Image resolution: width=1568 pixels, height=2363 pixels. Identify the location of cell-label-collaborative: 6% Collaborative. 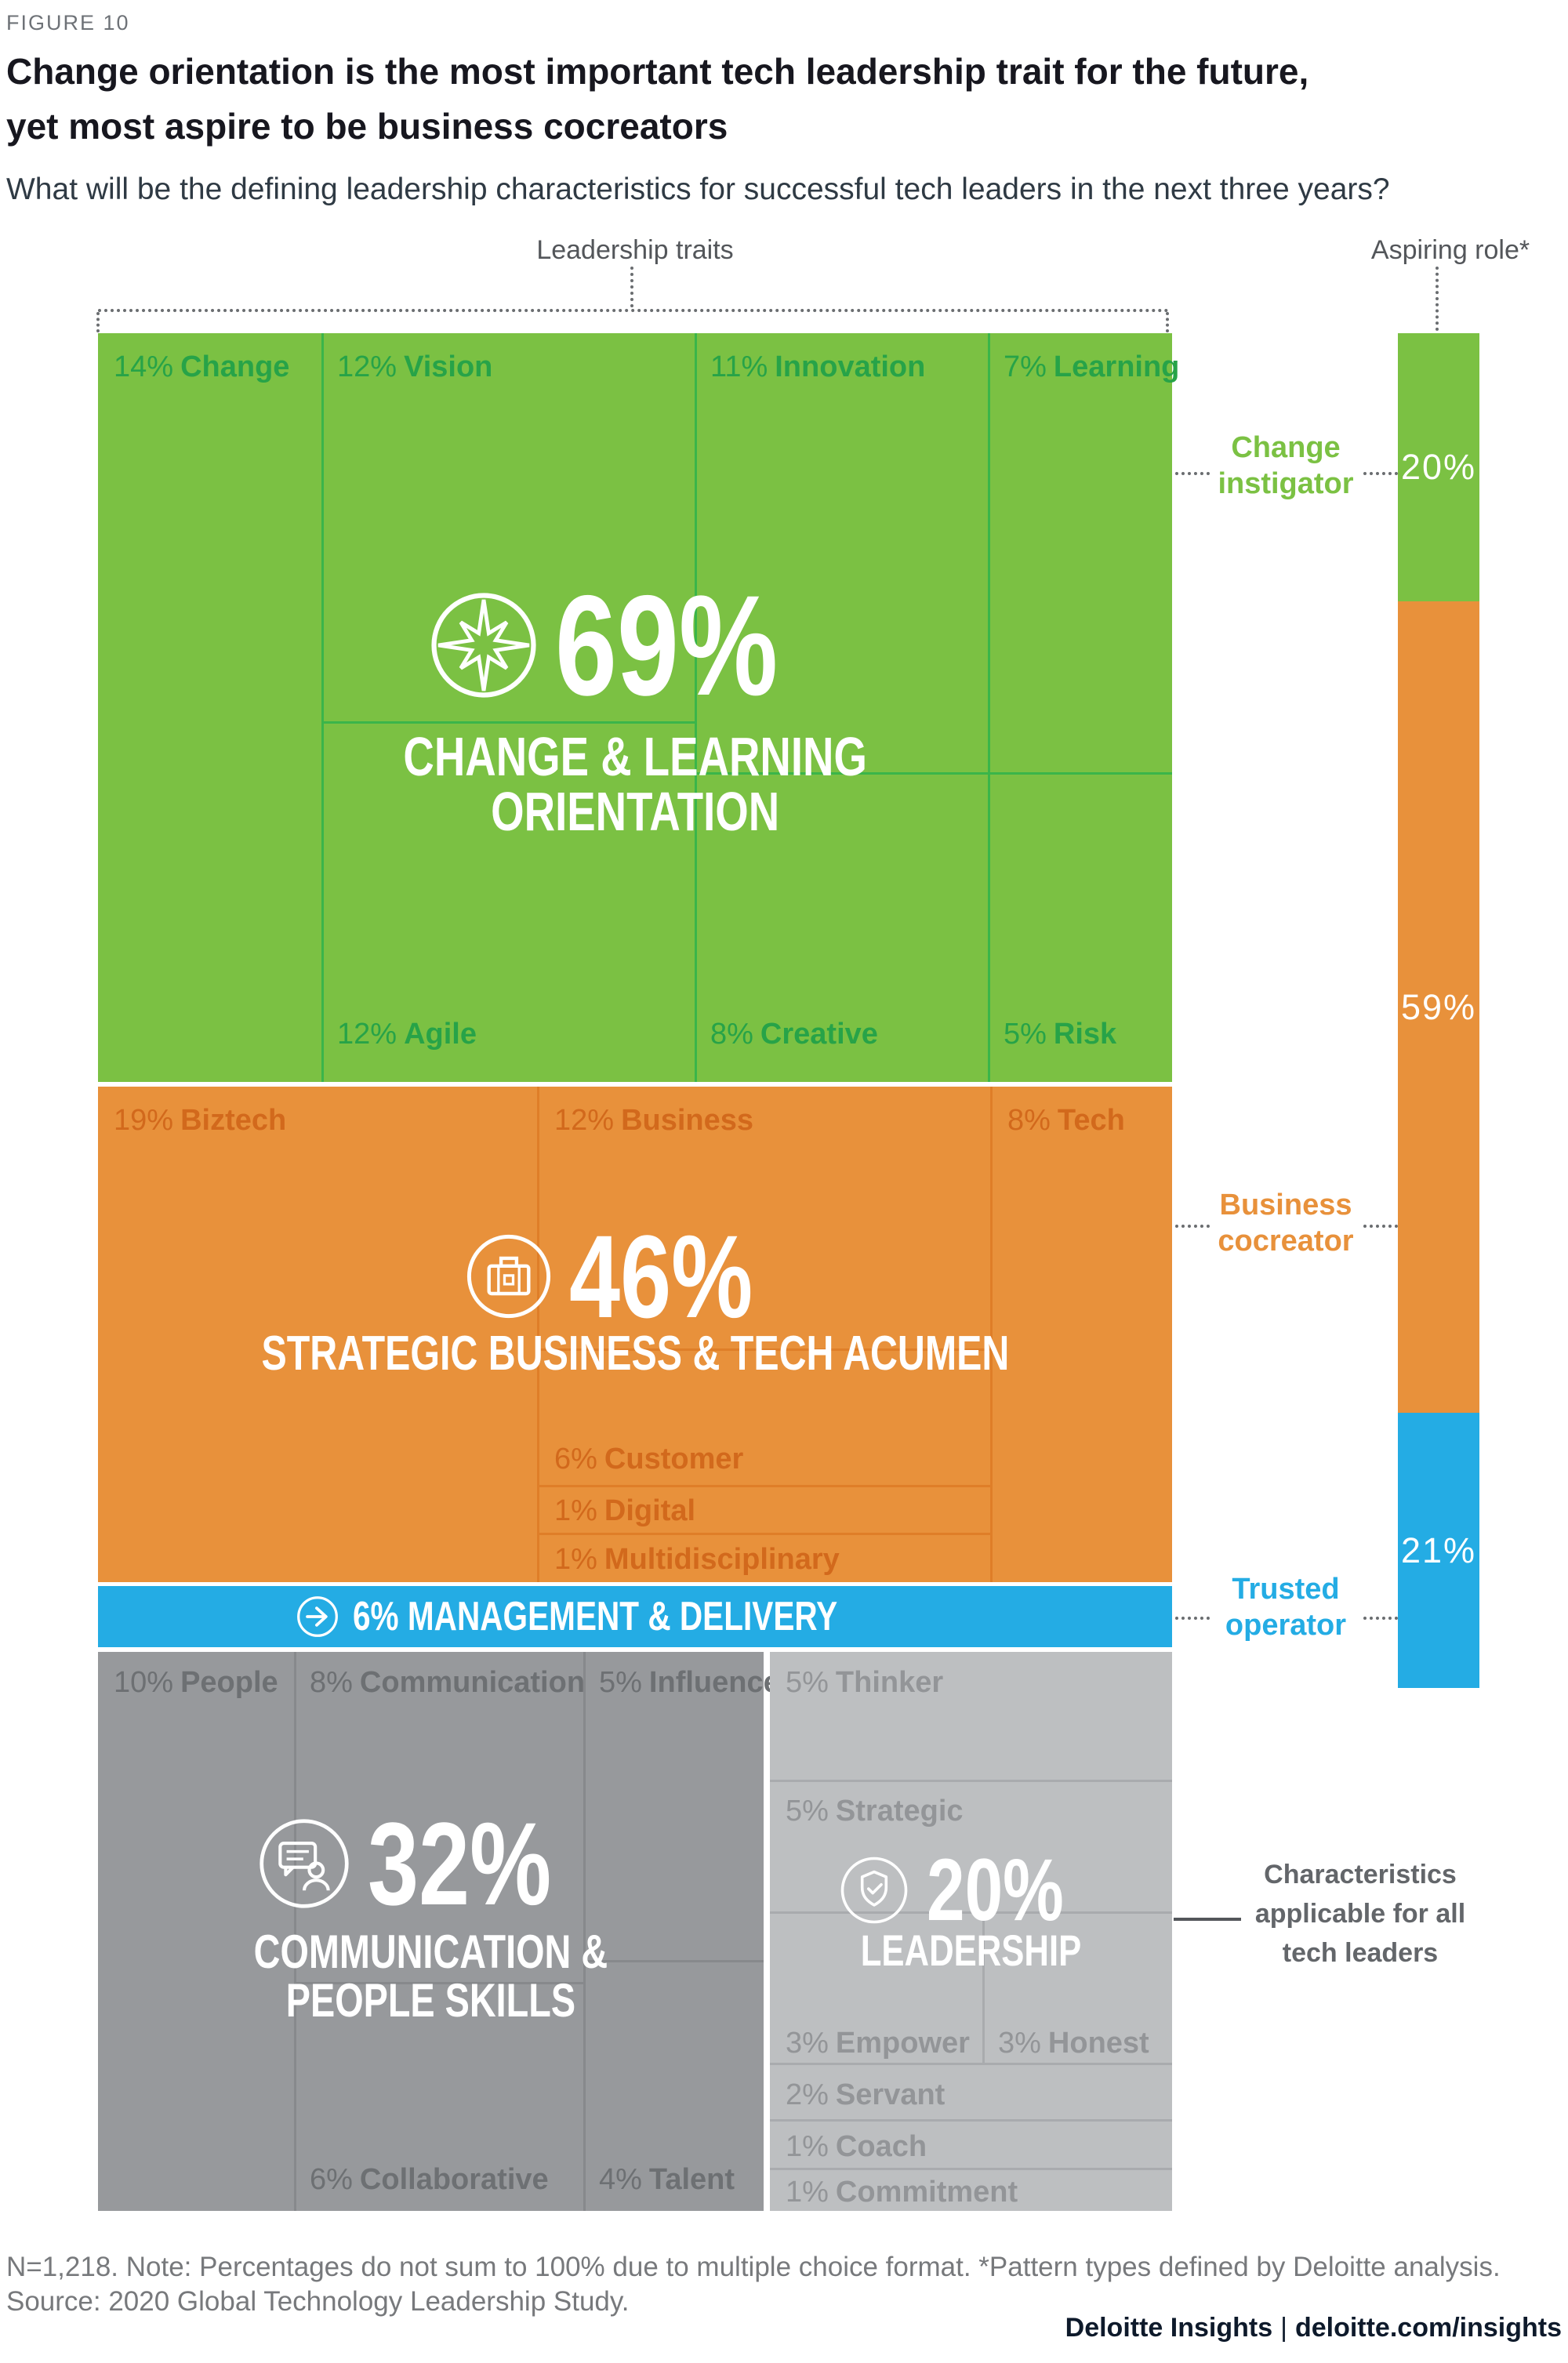
(429, 2180).